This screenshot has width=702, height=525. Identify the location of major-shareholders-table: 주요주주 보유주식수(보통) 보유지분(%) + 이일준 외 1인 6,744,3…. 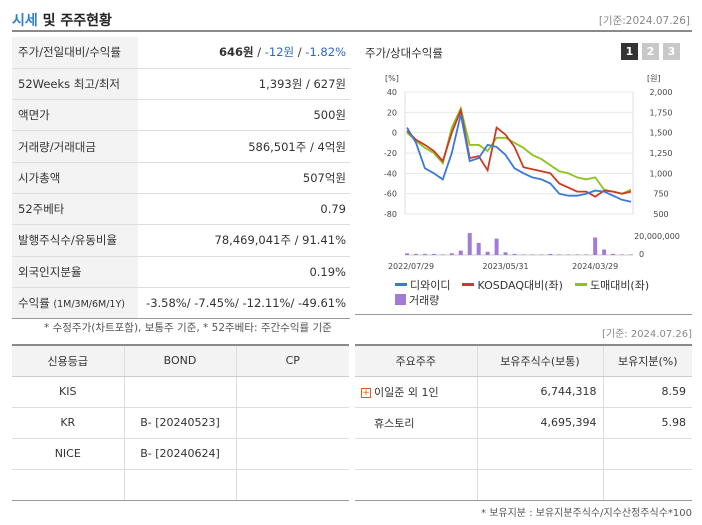
(523, 423).